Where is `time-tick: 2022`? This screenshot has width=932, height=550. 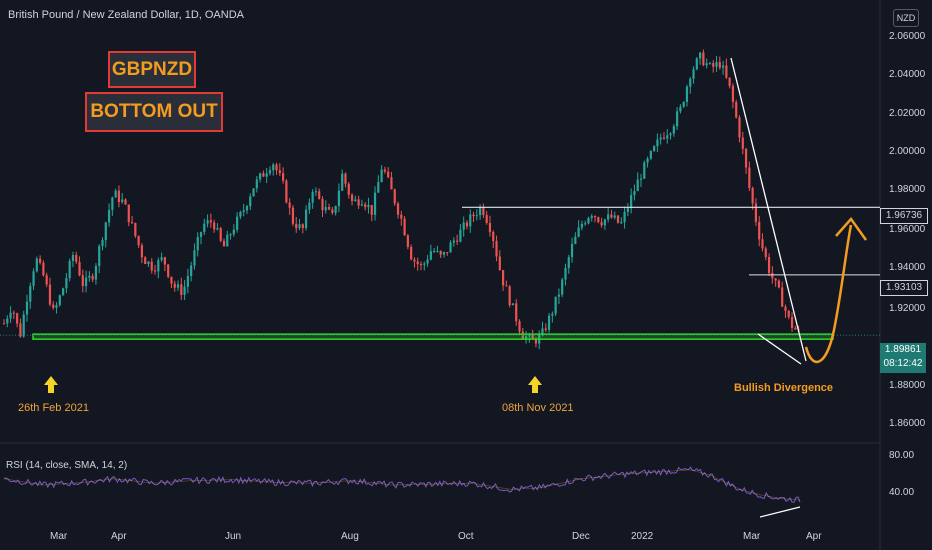 time-tick: 2022 is located at coordinates (642, 536).